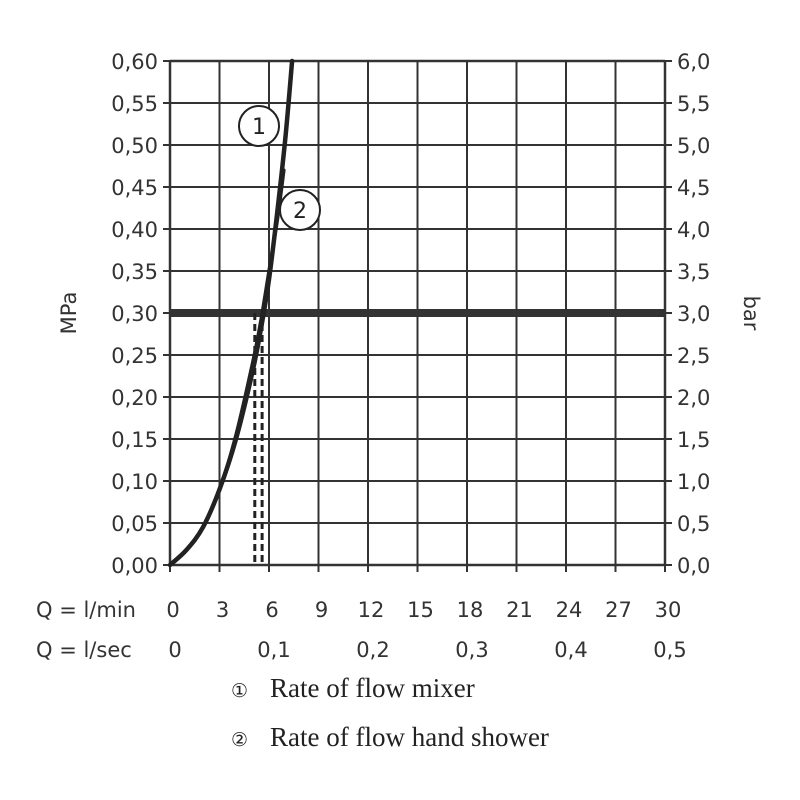 The width and height of the screenshot is (800, 800). What do you see at coordinates (693, 146) in the screenshot?
I see `y-right-tick-label: 5,0` at bounding box center [693, 146].